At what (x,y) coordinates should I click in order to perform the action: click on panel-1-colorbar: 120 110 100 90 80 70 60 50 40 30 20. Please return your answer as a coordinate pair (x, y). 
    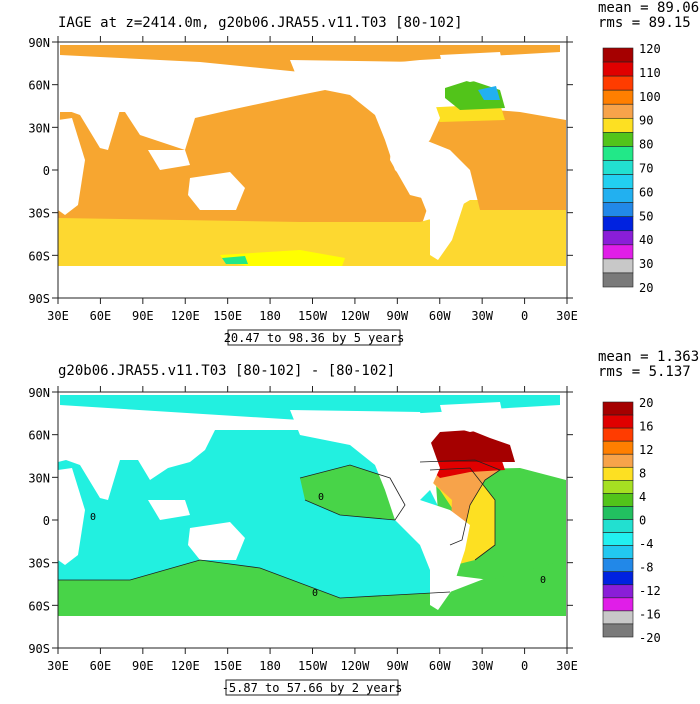
    Looking at the image, I should click on (631, 168).